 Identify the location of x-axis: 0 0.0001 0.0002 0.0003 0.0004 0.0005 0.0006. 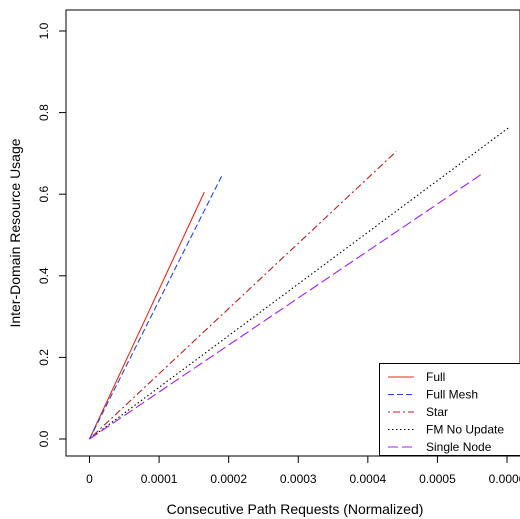
(303, 470).